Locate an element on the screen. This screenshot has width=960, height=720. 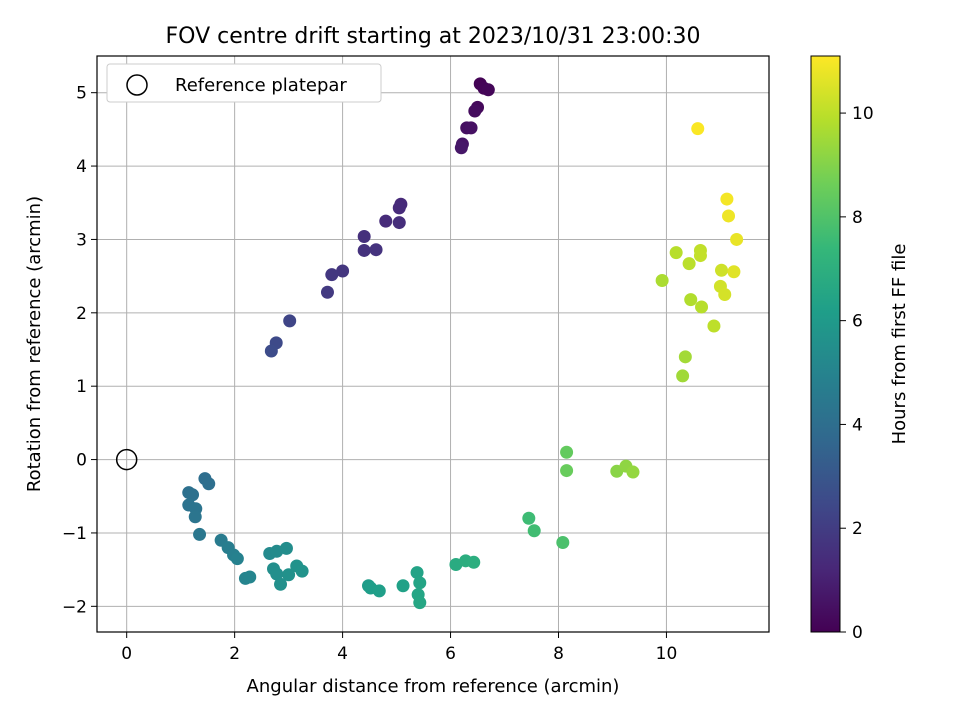
colorbar-ticks: 0 2 4 6 8 10 is located at coordinates (857, 373).